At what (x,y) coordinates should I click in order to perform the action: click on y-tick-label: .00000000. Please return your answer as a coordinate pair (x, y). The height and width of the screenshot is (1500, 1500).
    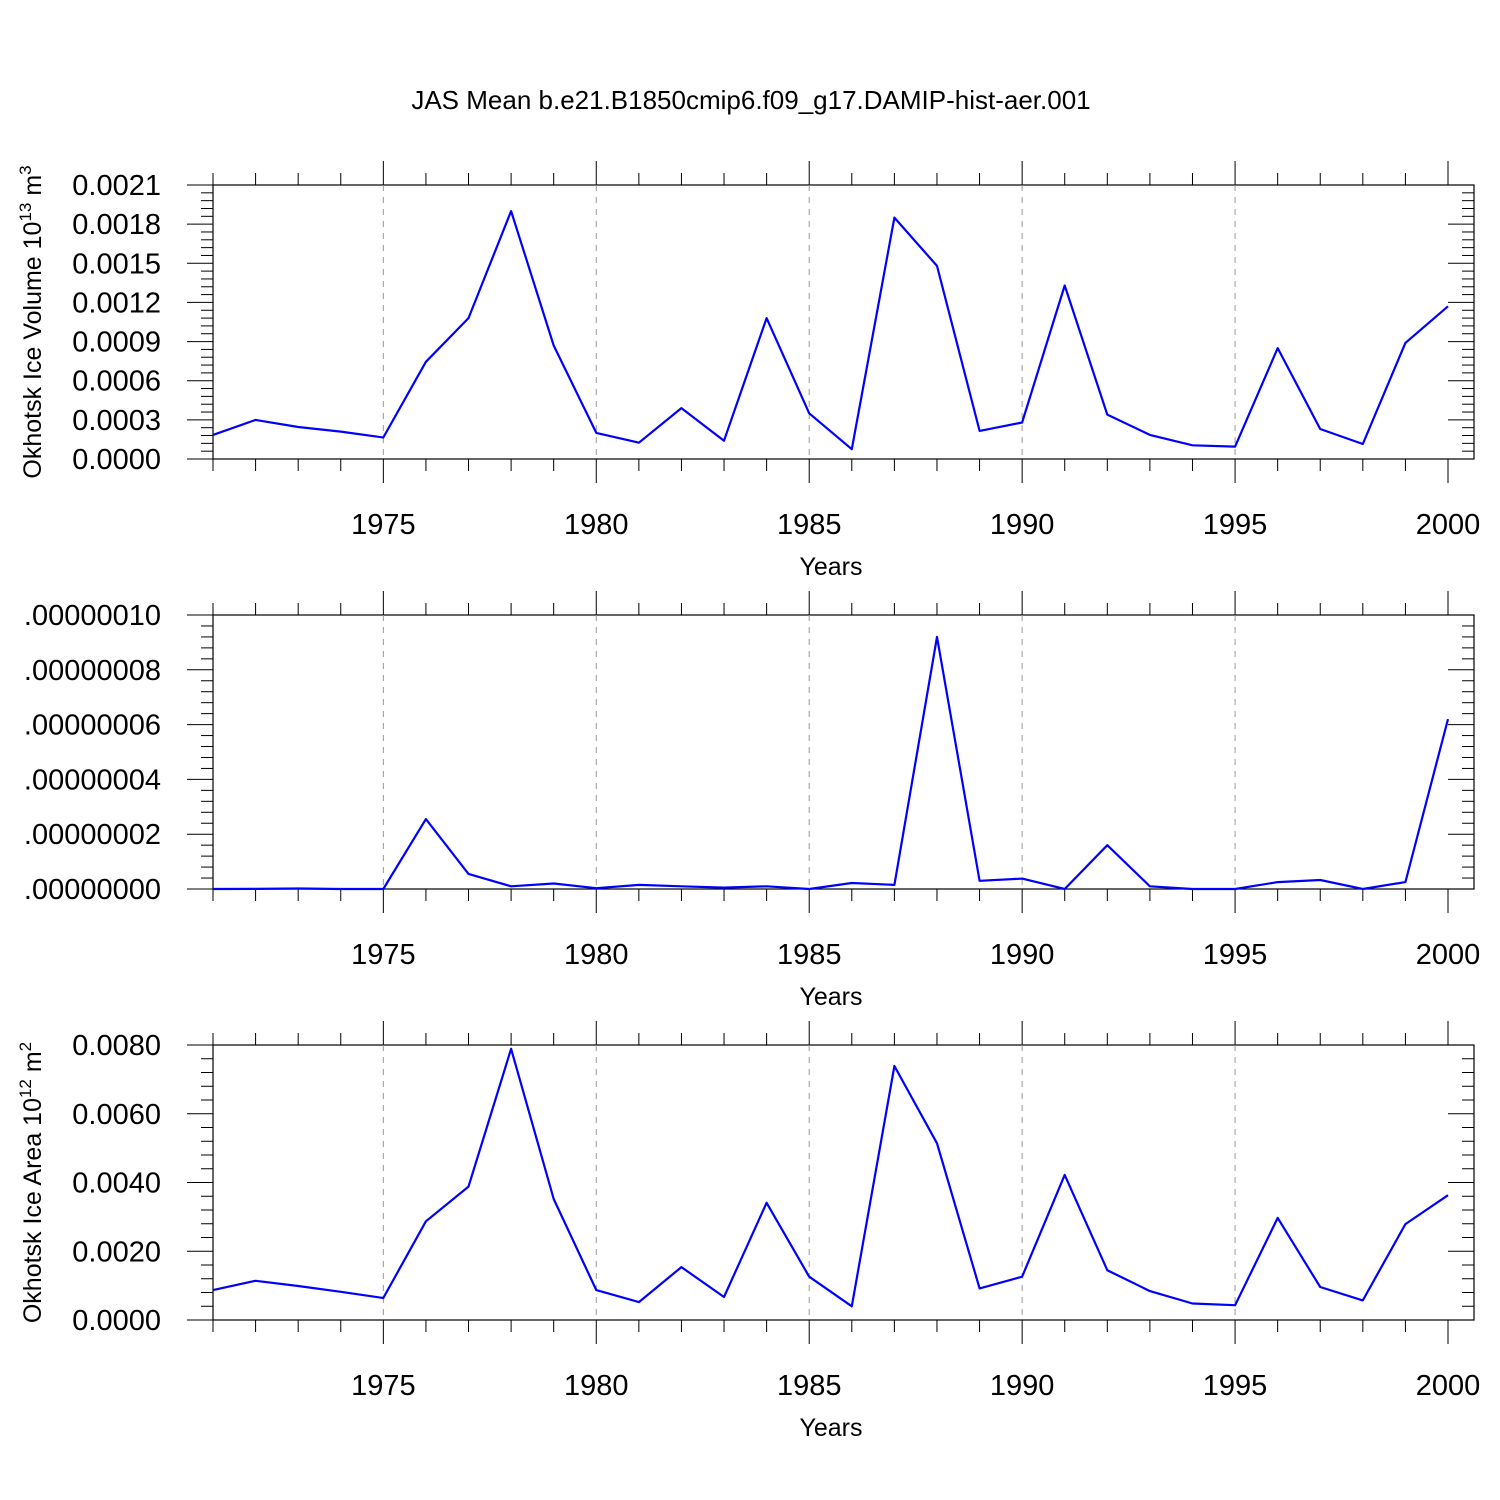
    Looking at the image, I should click on (92, 890).